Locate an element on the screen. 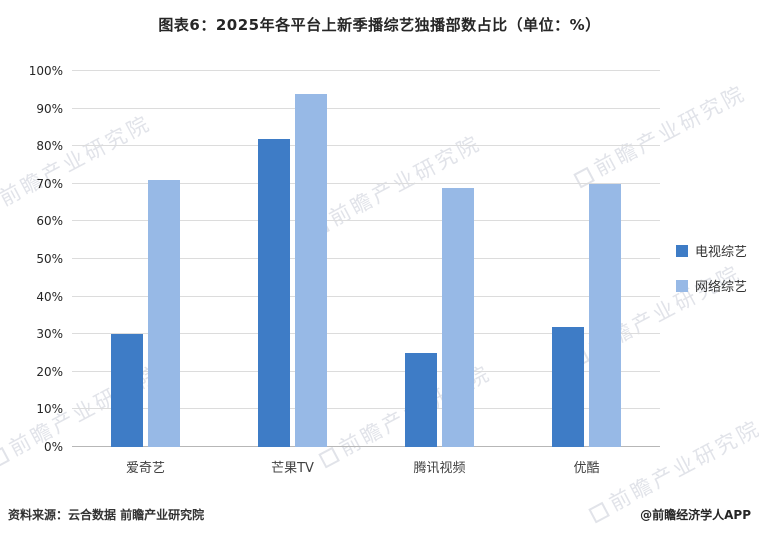 Image resolution: width=759 pixels, height=536 pixels. bar-电视综艺-芒果TV is located at coordinates (274, 292).